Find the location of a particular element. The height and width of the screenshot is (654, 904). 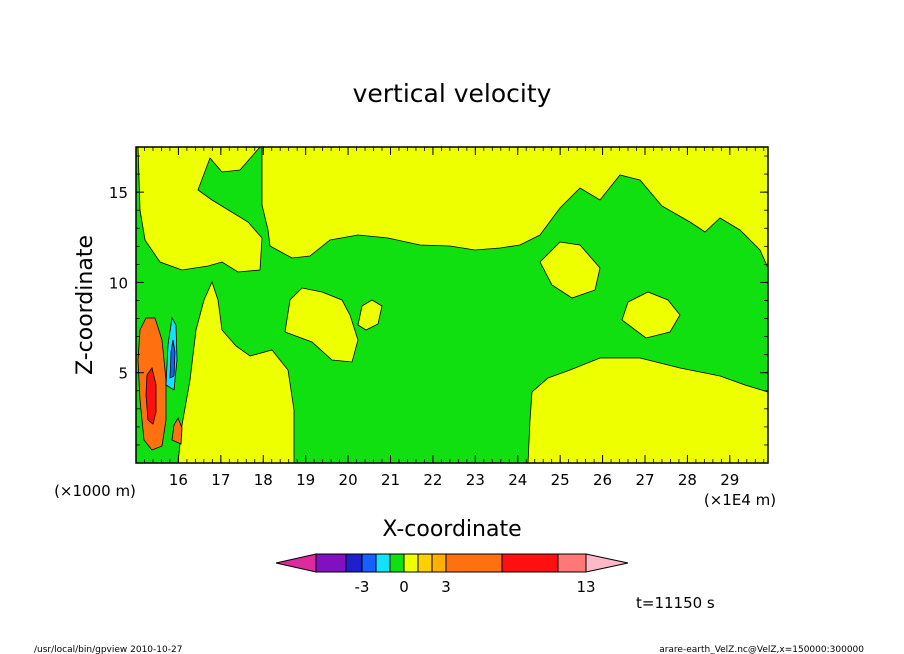

colorbar-tick-label: 13 is located at coordinates (585, 587).